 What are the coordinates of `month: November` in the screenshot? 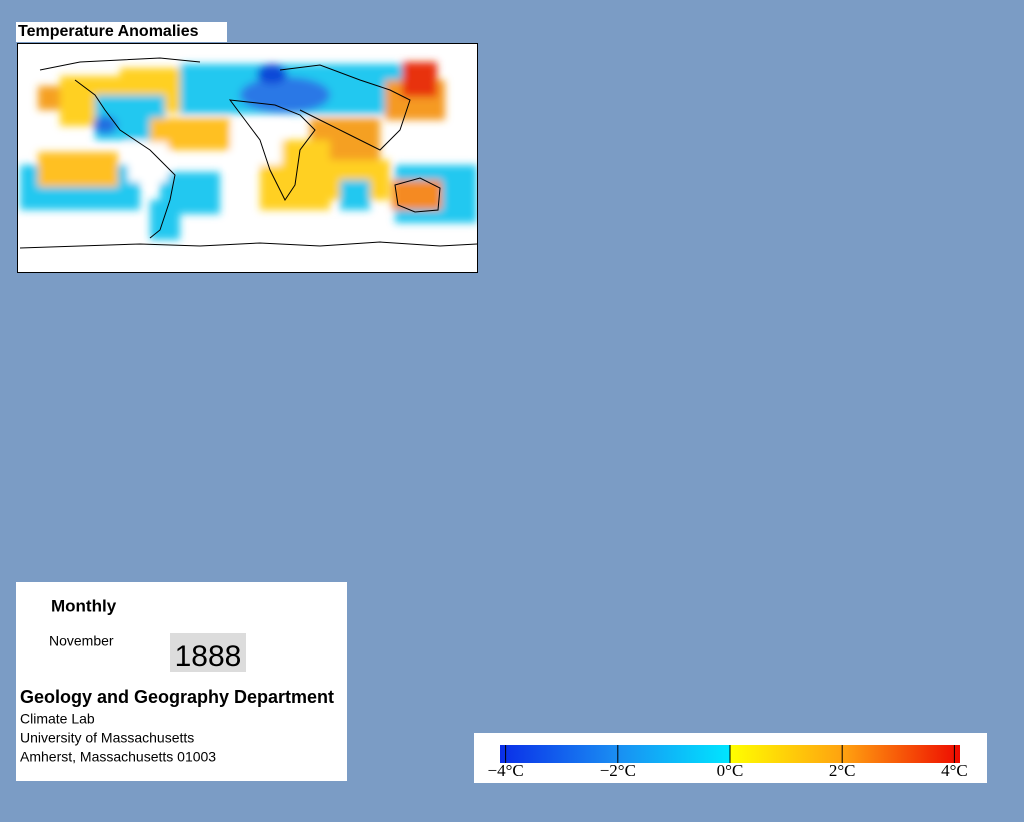 It's located at (81, 641).